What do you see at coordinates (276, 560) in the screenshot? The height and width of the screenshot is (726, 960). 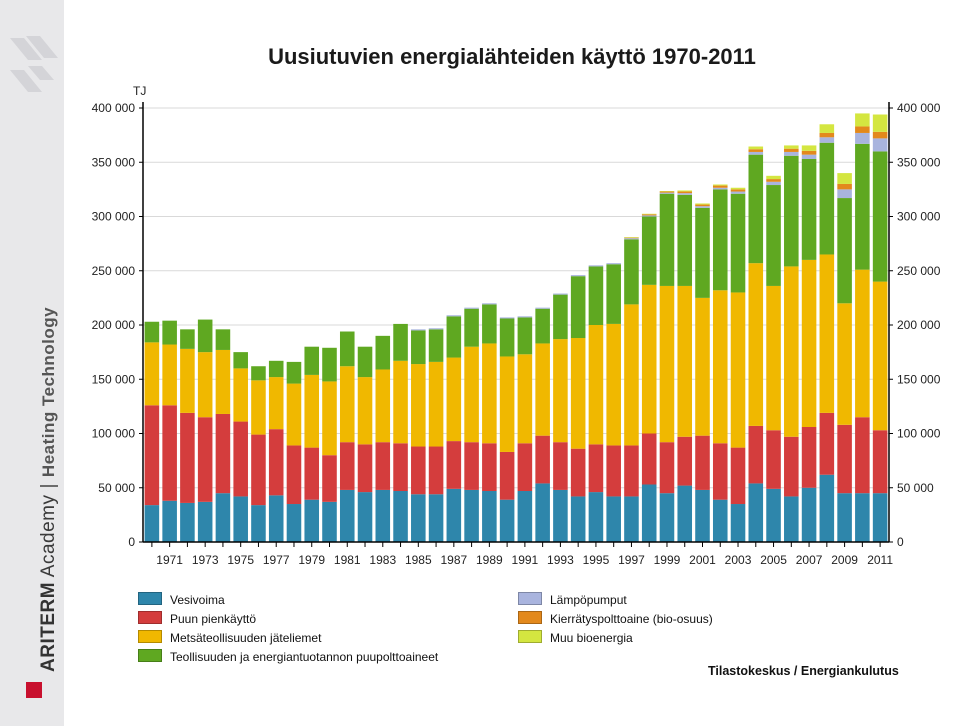 I see `x-tick-label: 1977` at bounding box center [276, 560].